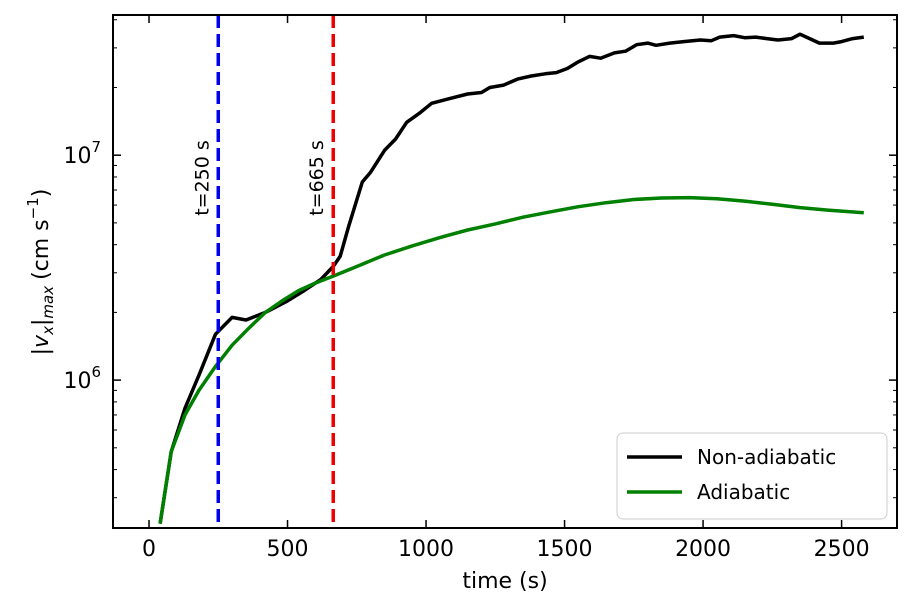 The height and width of the screenshot is (609, 913). Describe the element at coordinates (41, 193) in the screenshot. I see `y-label-close: )` at that location.